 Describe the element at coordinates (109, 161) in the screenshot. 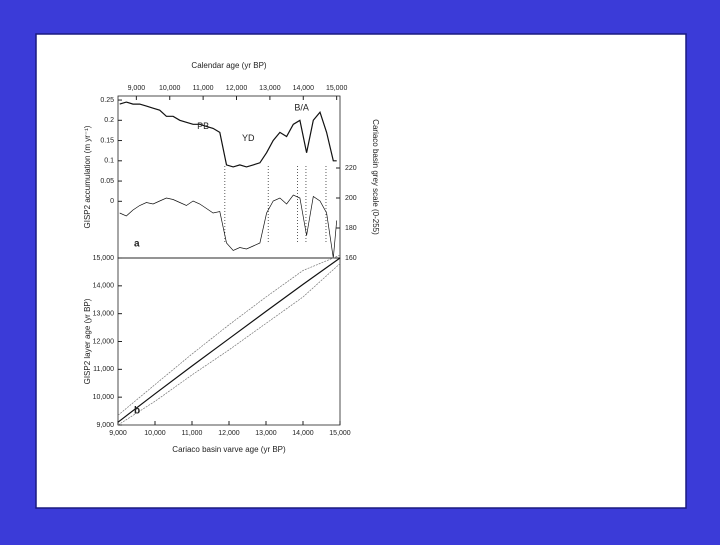

I see `y-tick-label: 0.1` at that location.